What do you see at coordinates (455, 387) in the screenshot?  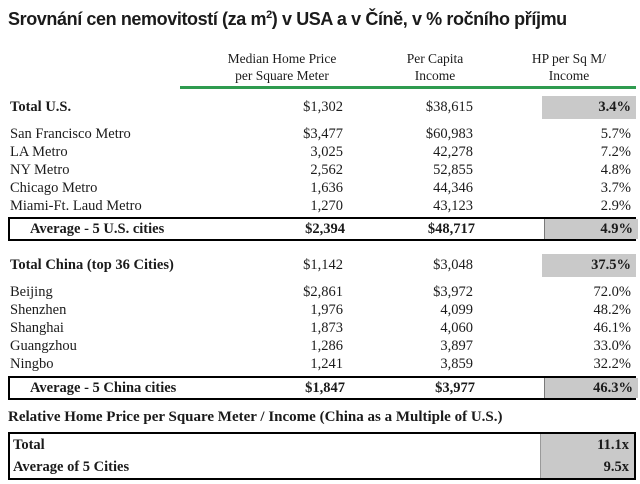 I see `income-cell: $3,977` at bounding box center [455, 387].